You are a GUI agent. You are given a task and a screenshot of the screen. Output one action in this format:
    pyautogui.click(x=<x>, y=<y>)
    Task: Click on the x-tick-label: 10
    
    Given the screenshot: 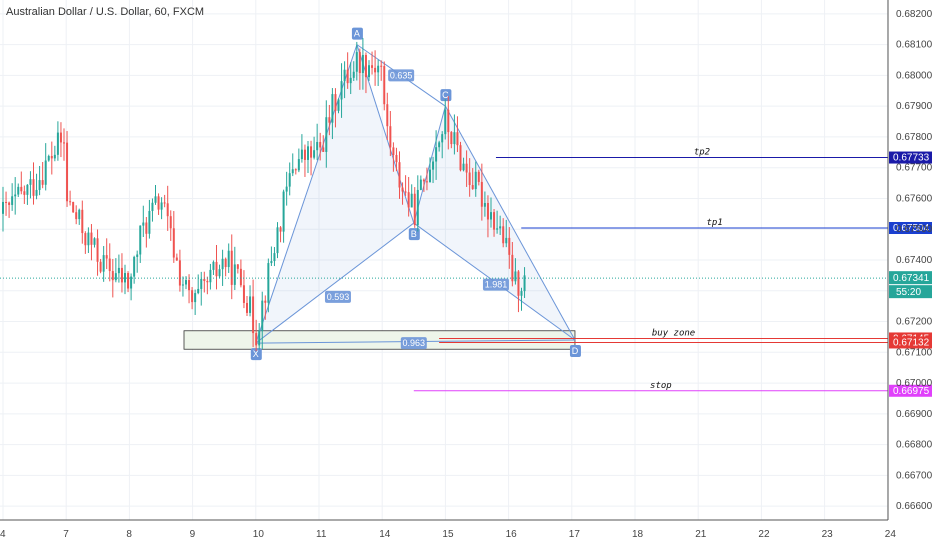 What is the action you would take?
    pyautogui.click(x=259, y=534)
    